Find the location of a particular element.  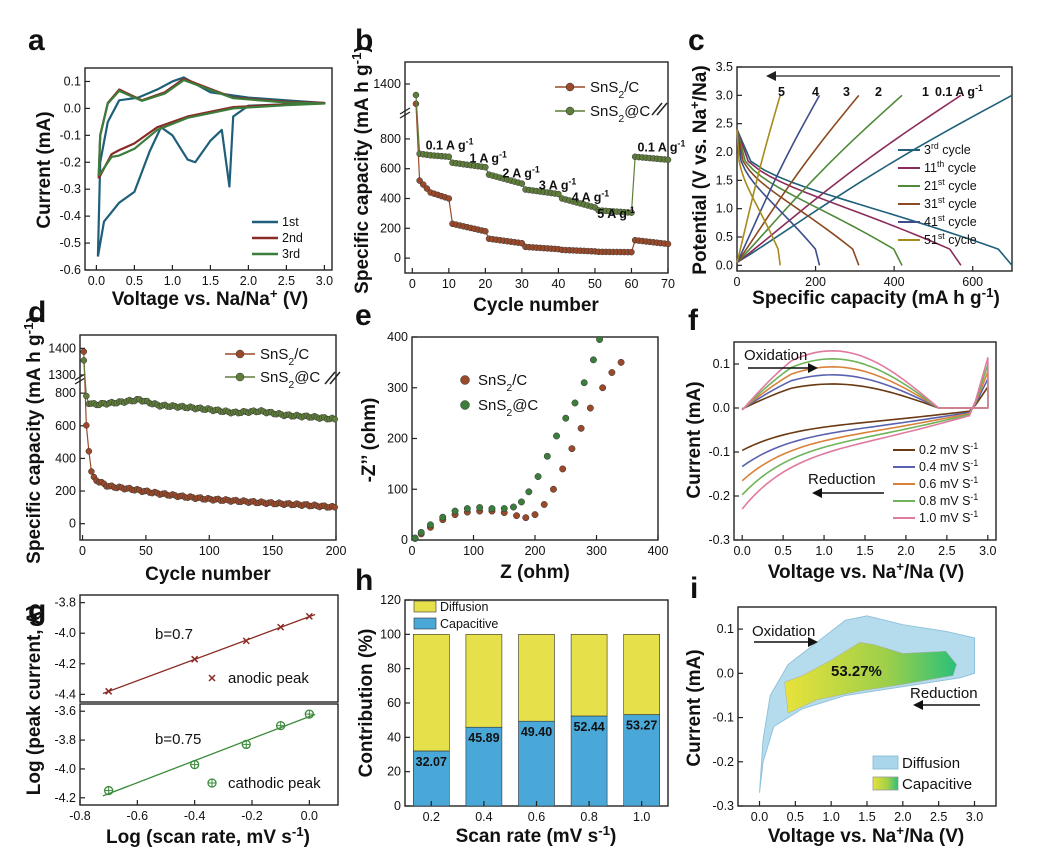

legend-label: 3rd is located at coordinates (291, 254).